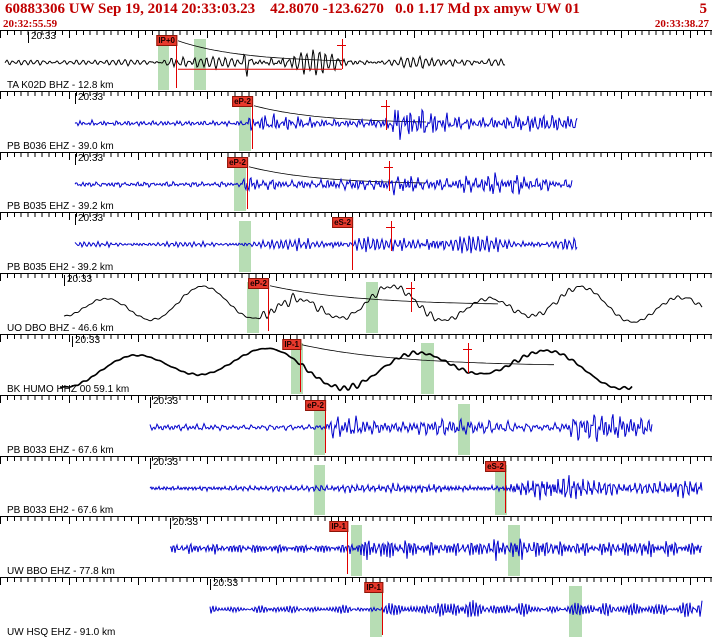  Describe the element at coordinates (60, 207) in the screenshot. I see `station-label: PB B035 EHZ - 39.2 km` at that location.